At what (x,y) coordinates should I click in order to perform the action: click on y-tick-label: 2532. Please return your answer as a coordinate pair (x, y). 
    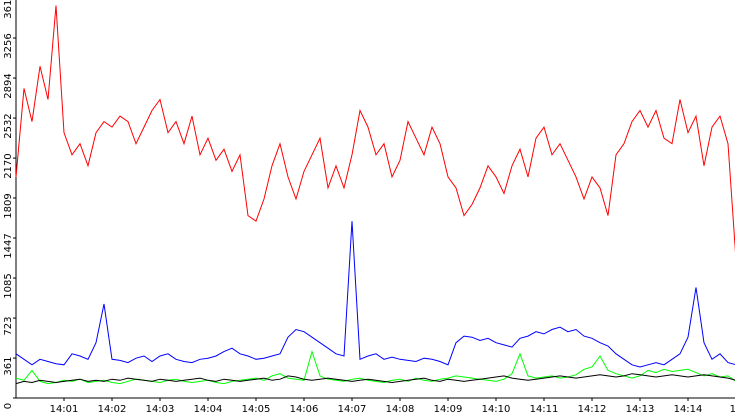
    Looking at the image, I should click on (8, 125).